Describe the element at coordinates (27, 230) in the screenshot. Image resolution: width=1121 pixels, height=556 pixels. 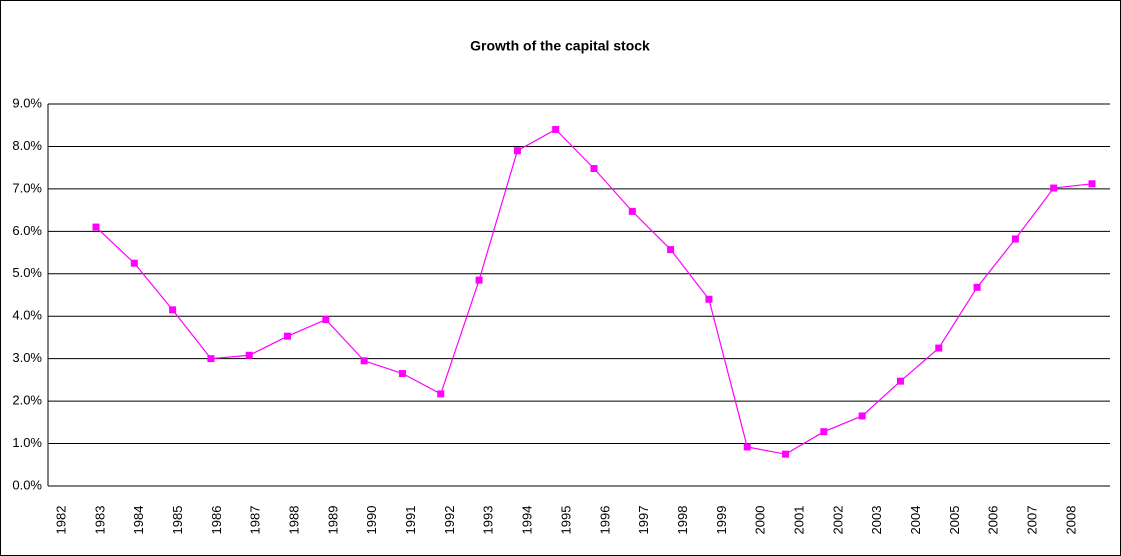
I see `y-tick-label: 6.0%` at that location.